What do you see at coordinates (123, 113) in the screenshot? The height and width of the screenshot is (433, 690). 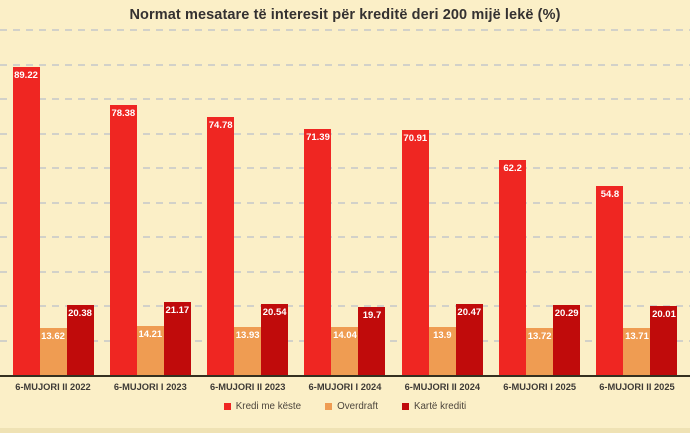 I see `bar-value-label: 78.38` at bounding box center [123, 113].